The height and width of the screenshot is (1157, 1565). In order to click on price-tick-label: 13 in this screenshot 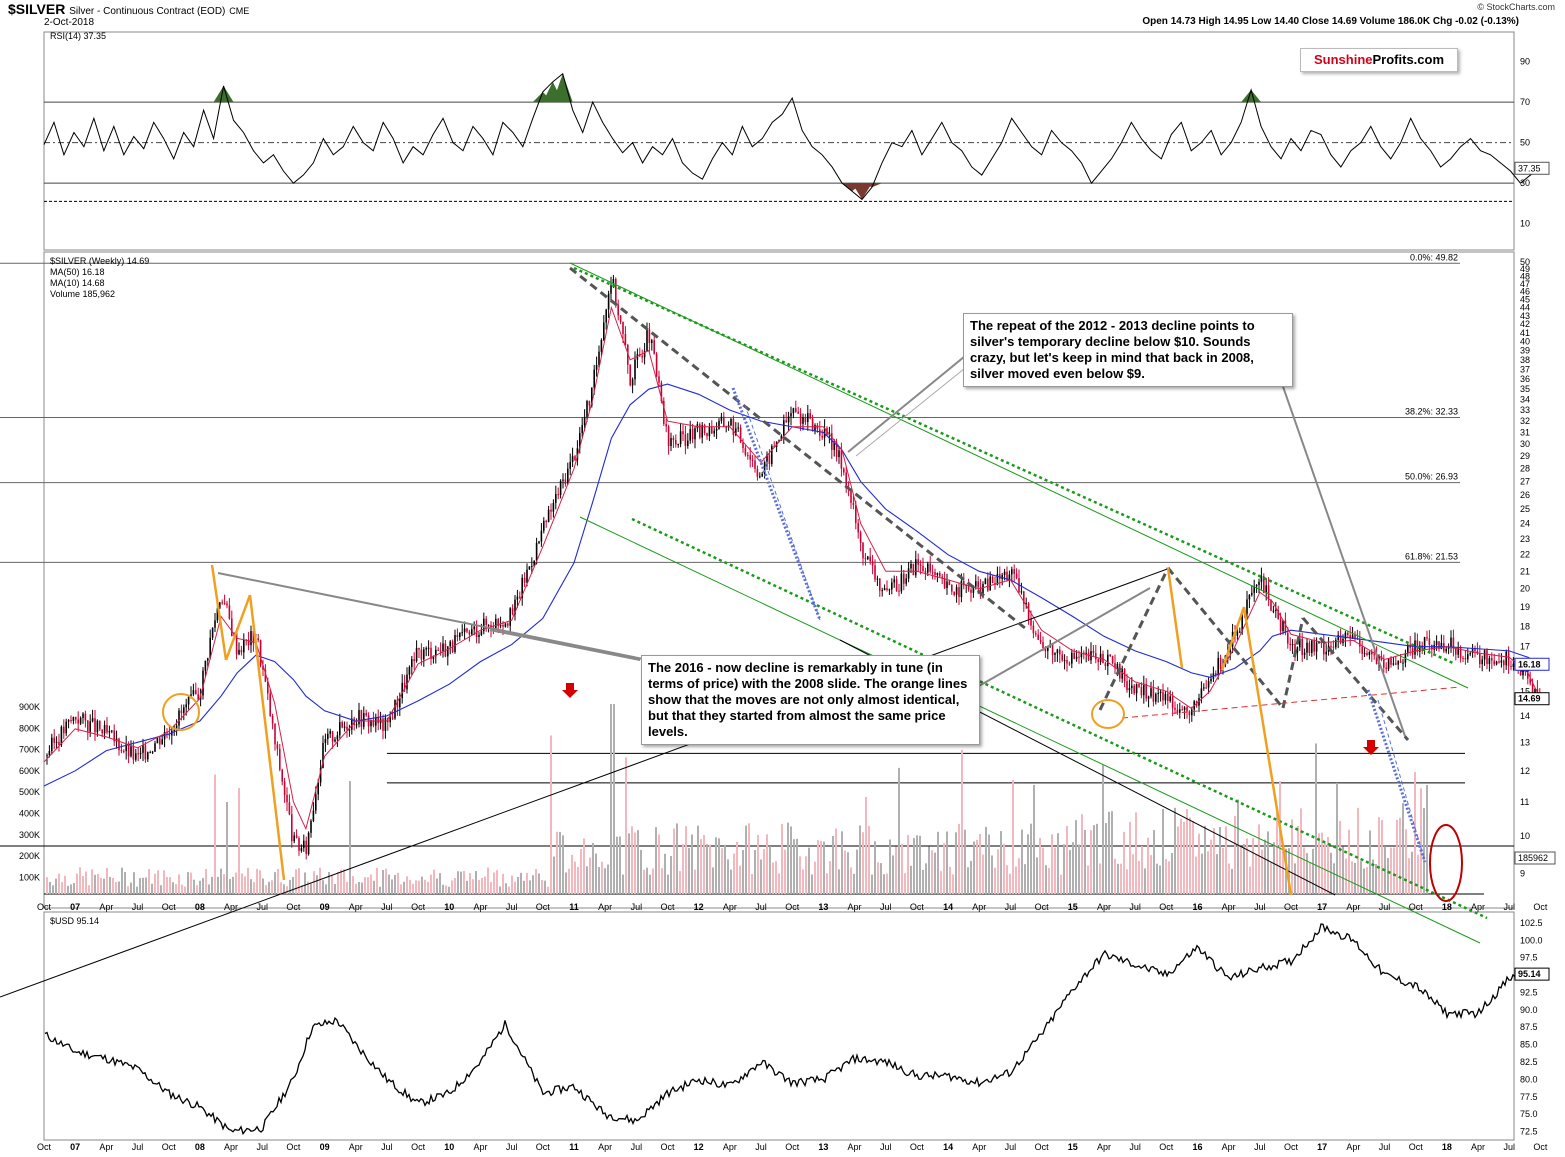, I will do `click(1525, 742)`.